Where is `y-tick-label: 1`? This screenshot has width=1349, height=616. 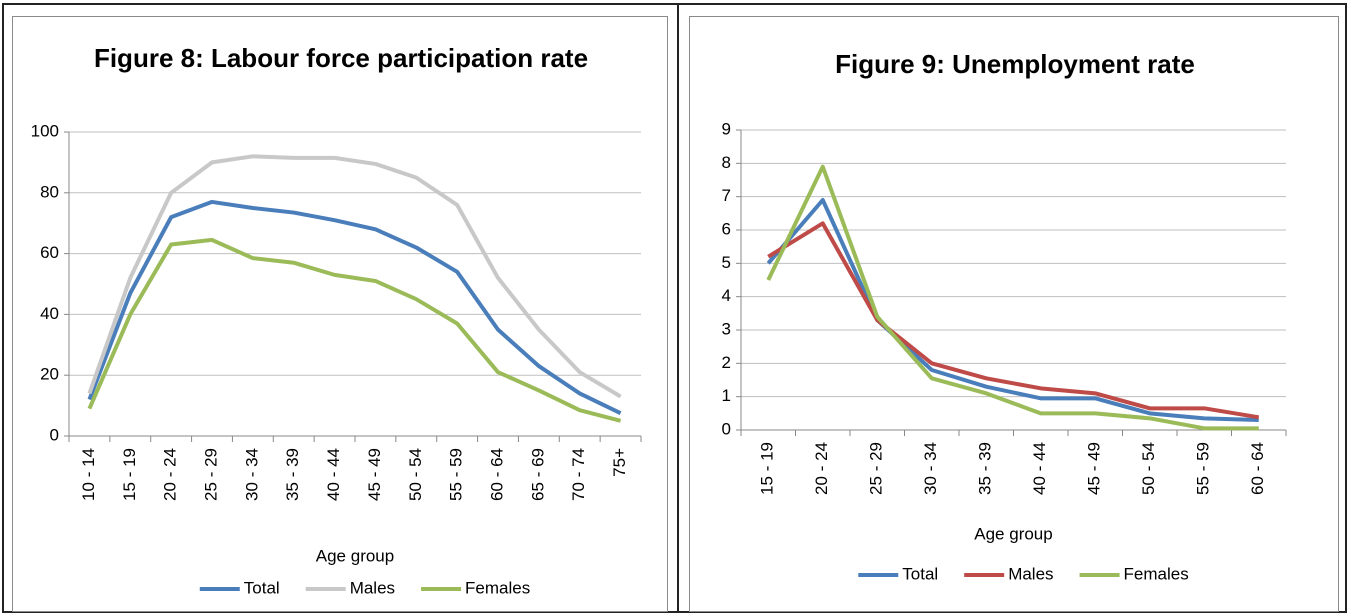
y-tick-label: 1 is located at coordinates (726, 395).